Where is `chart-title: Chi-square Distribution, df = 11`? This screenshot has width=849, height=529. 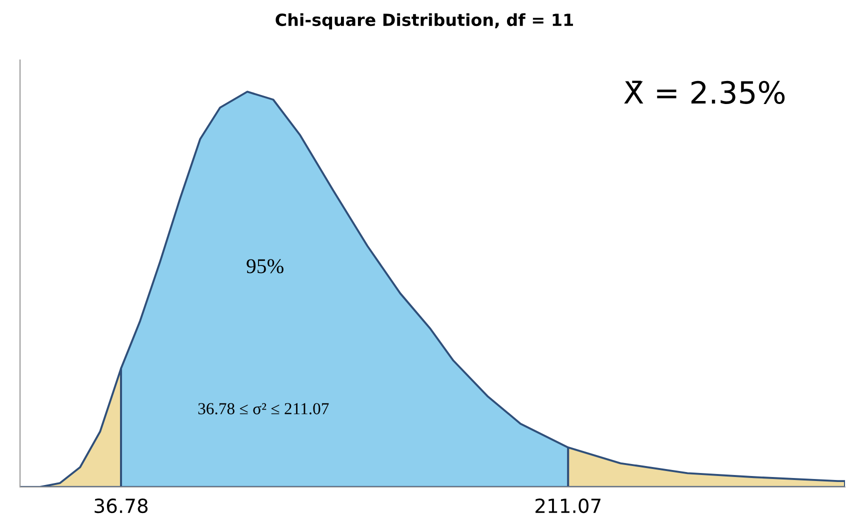
chart-title: Chi-square Distribution, df = 11 is located at coordinates (424, 21).